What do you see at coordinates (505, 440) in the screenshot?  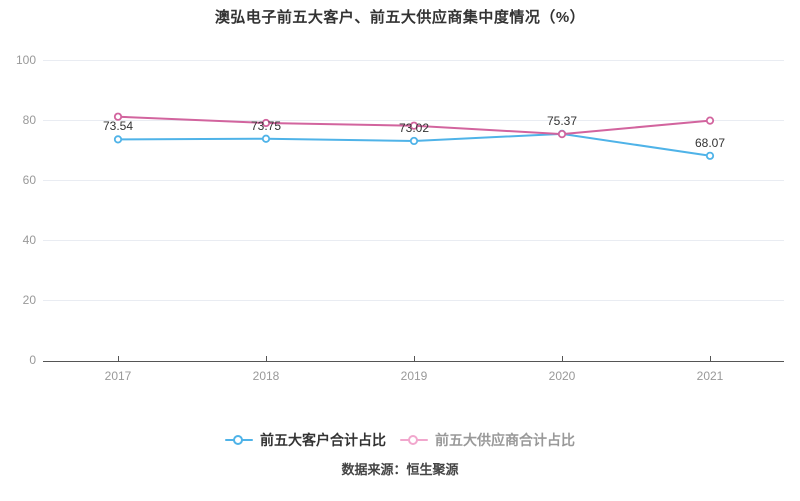 I see `legend-label-suppliers: 前五大供应商合计占比` at bounding box center [505, 440].